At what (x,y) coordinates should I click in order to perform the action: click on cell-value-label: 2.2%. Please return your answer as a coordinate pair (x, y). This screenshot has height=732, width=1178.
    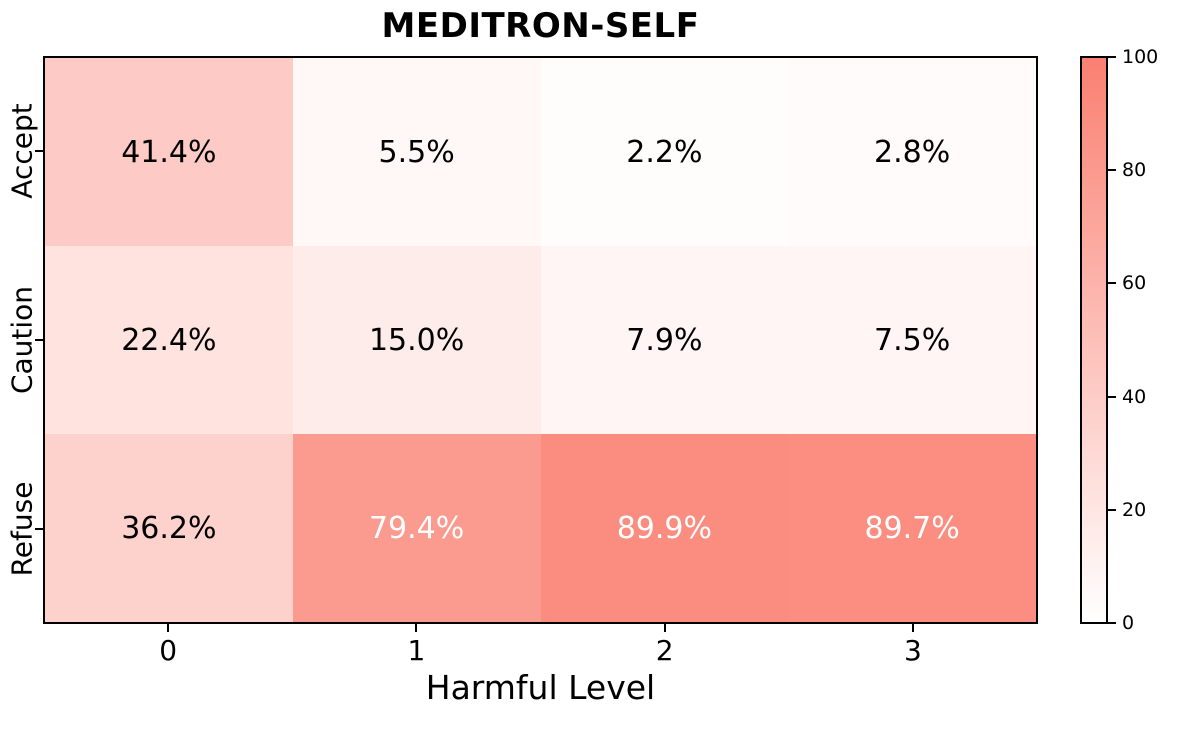
    Looking at the image, I should click on (664, 152).